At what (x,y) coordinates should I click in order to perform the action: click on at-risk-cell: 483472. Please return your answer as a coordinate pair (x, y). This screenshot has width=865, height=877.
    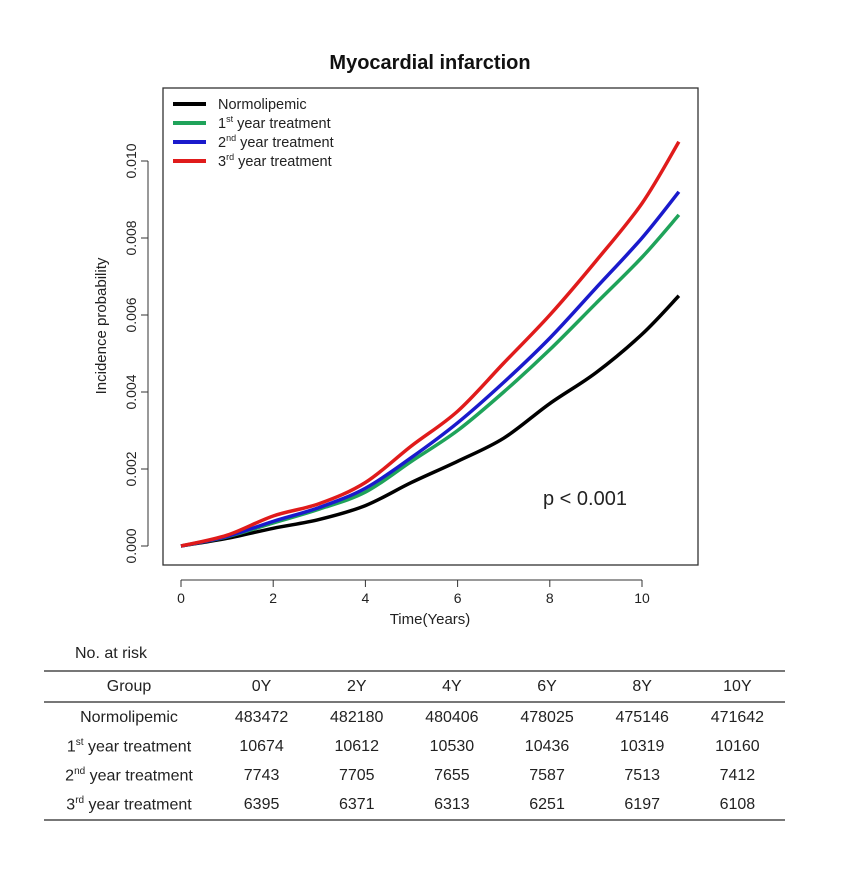
    Looking at the image, I should click on (261, 717).